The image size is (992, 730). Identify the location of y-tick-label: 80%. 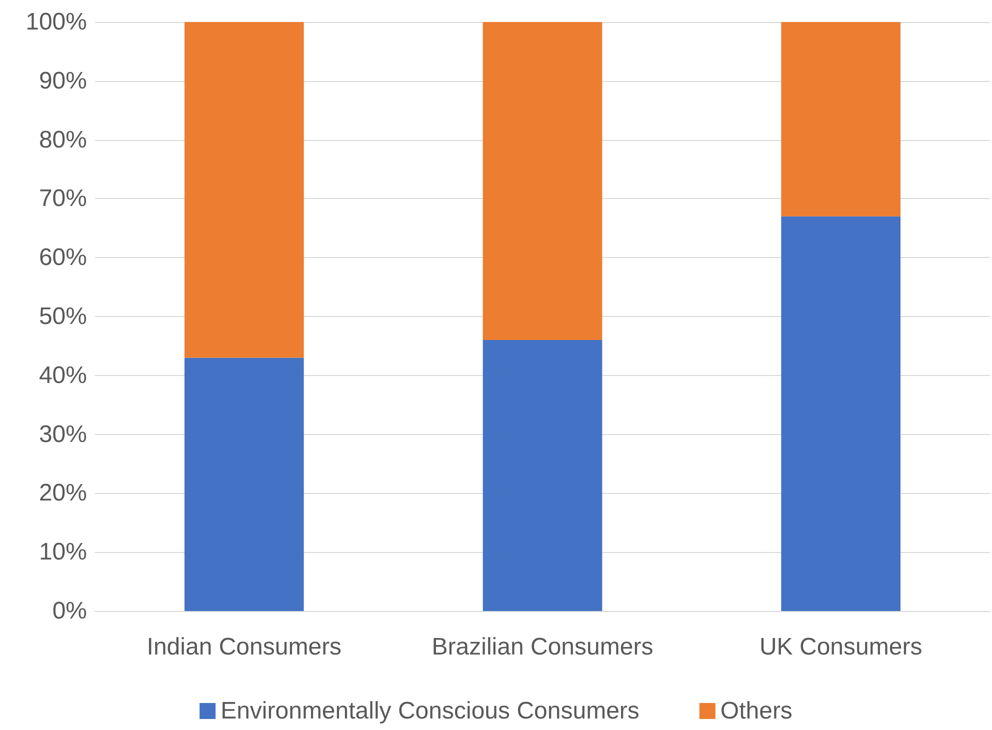
(62, 140).